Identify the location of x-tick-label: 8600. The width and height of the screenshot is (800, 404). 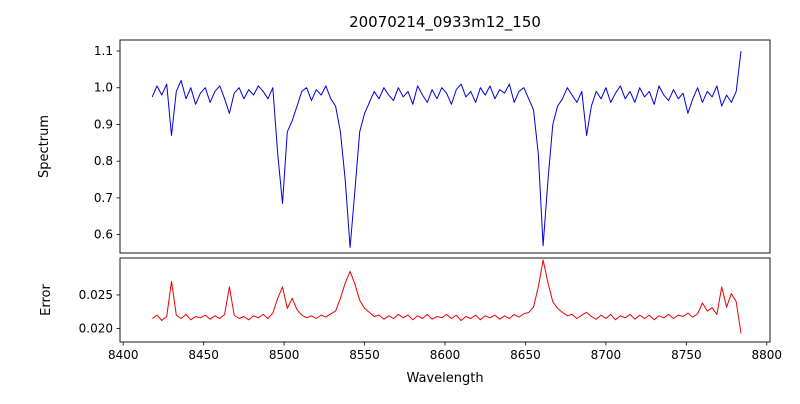
(445, 355).